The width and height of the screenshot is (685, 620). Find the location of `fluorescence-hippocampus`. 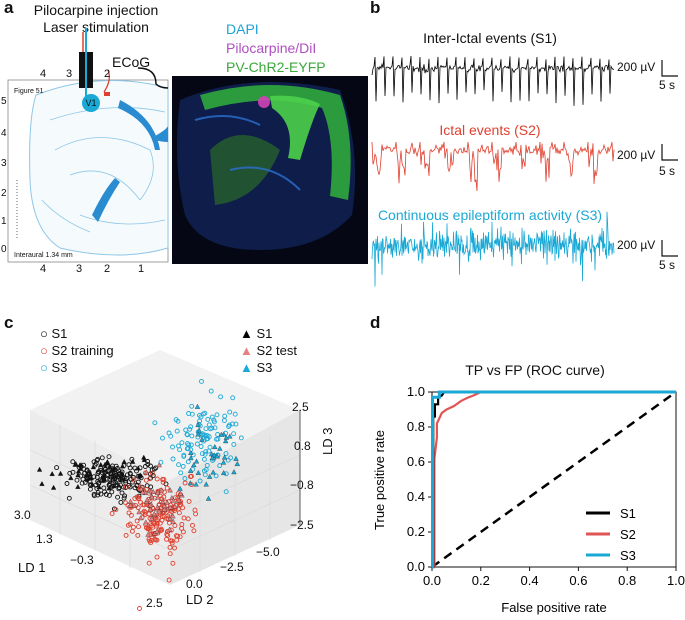

fluorescence-hippocampus is located at coordinates (245, 170).